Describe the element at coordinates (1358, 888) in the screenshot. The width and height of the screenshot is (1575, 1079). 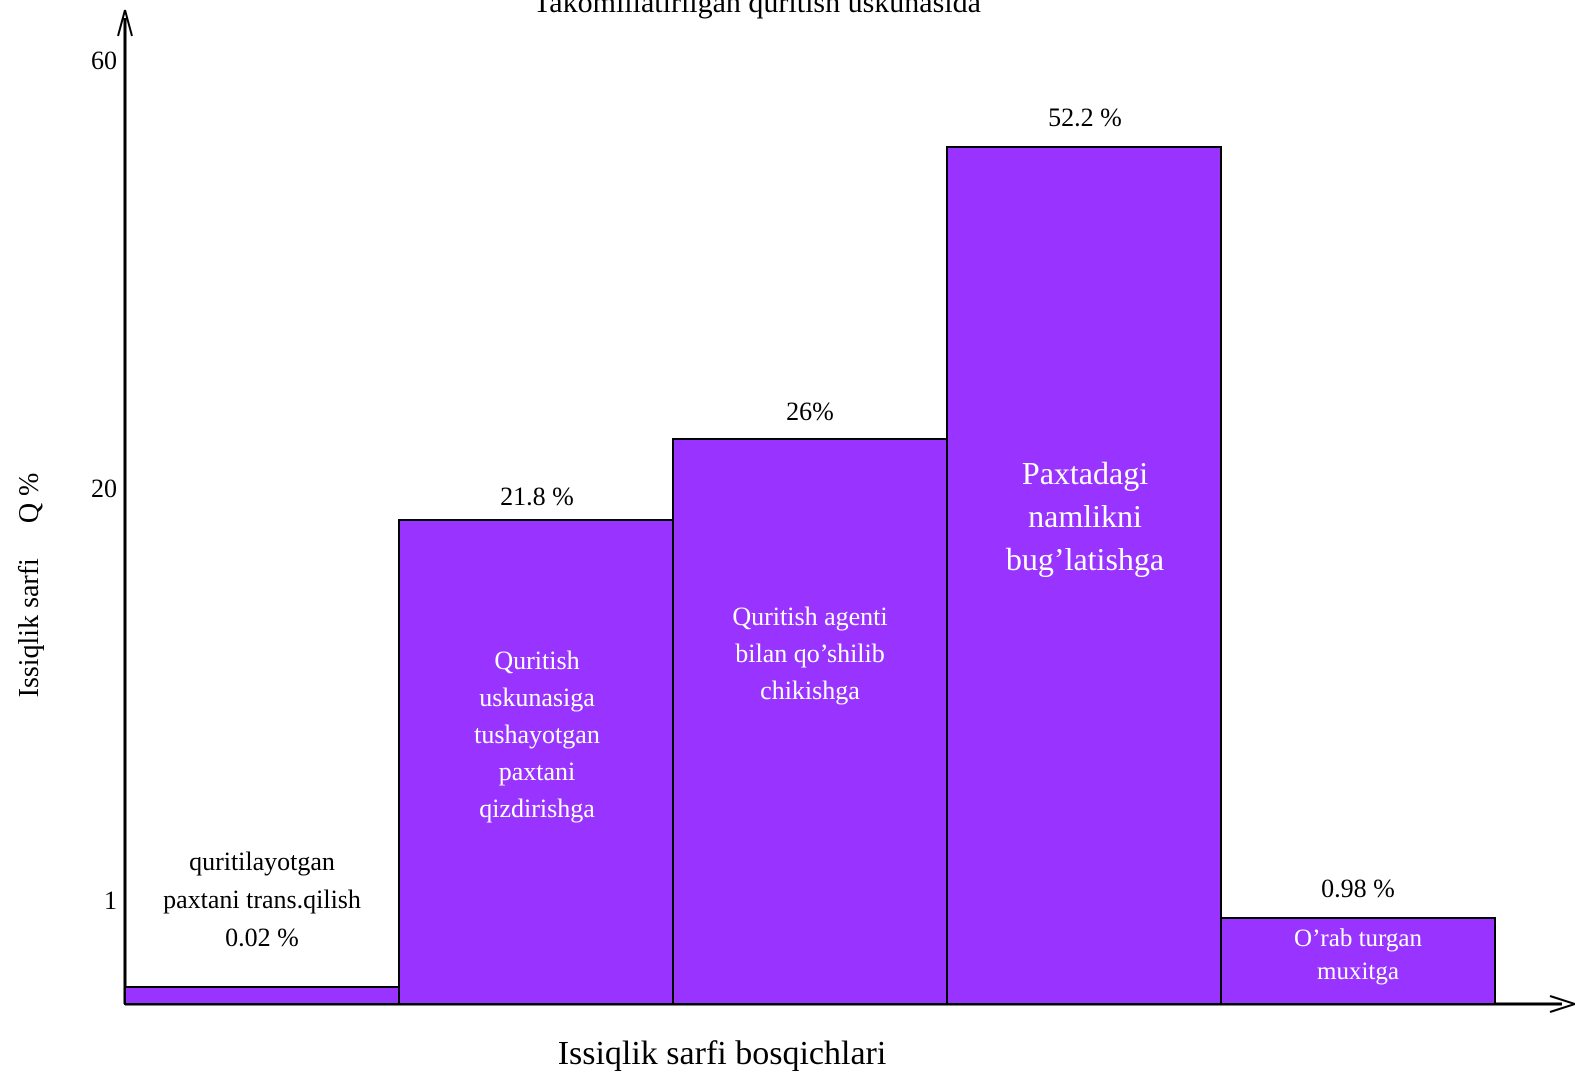
I see `bar-value-label: 0.98 %` at that location.